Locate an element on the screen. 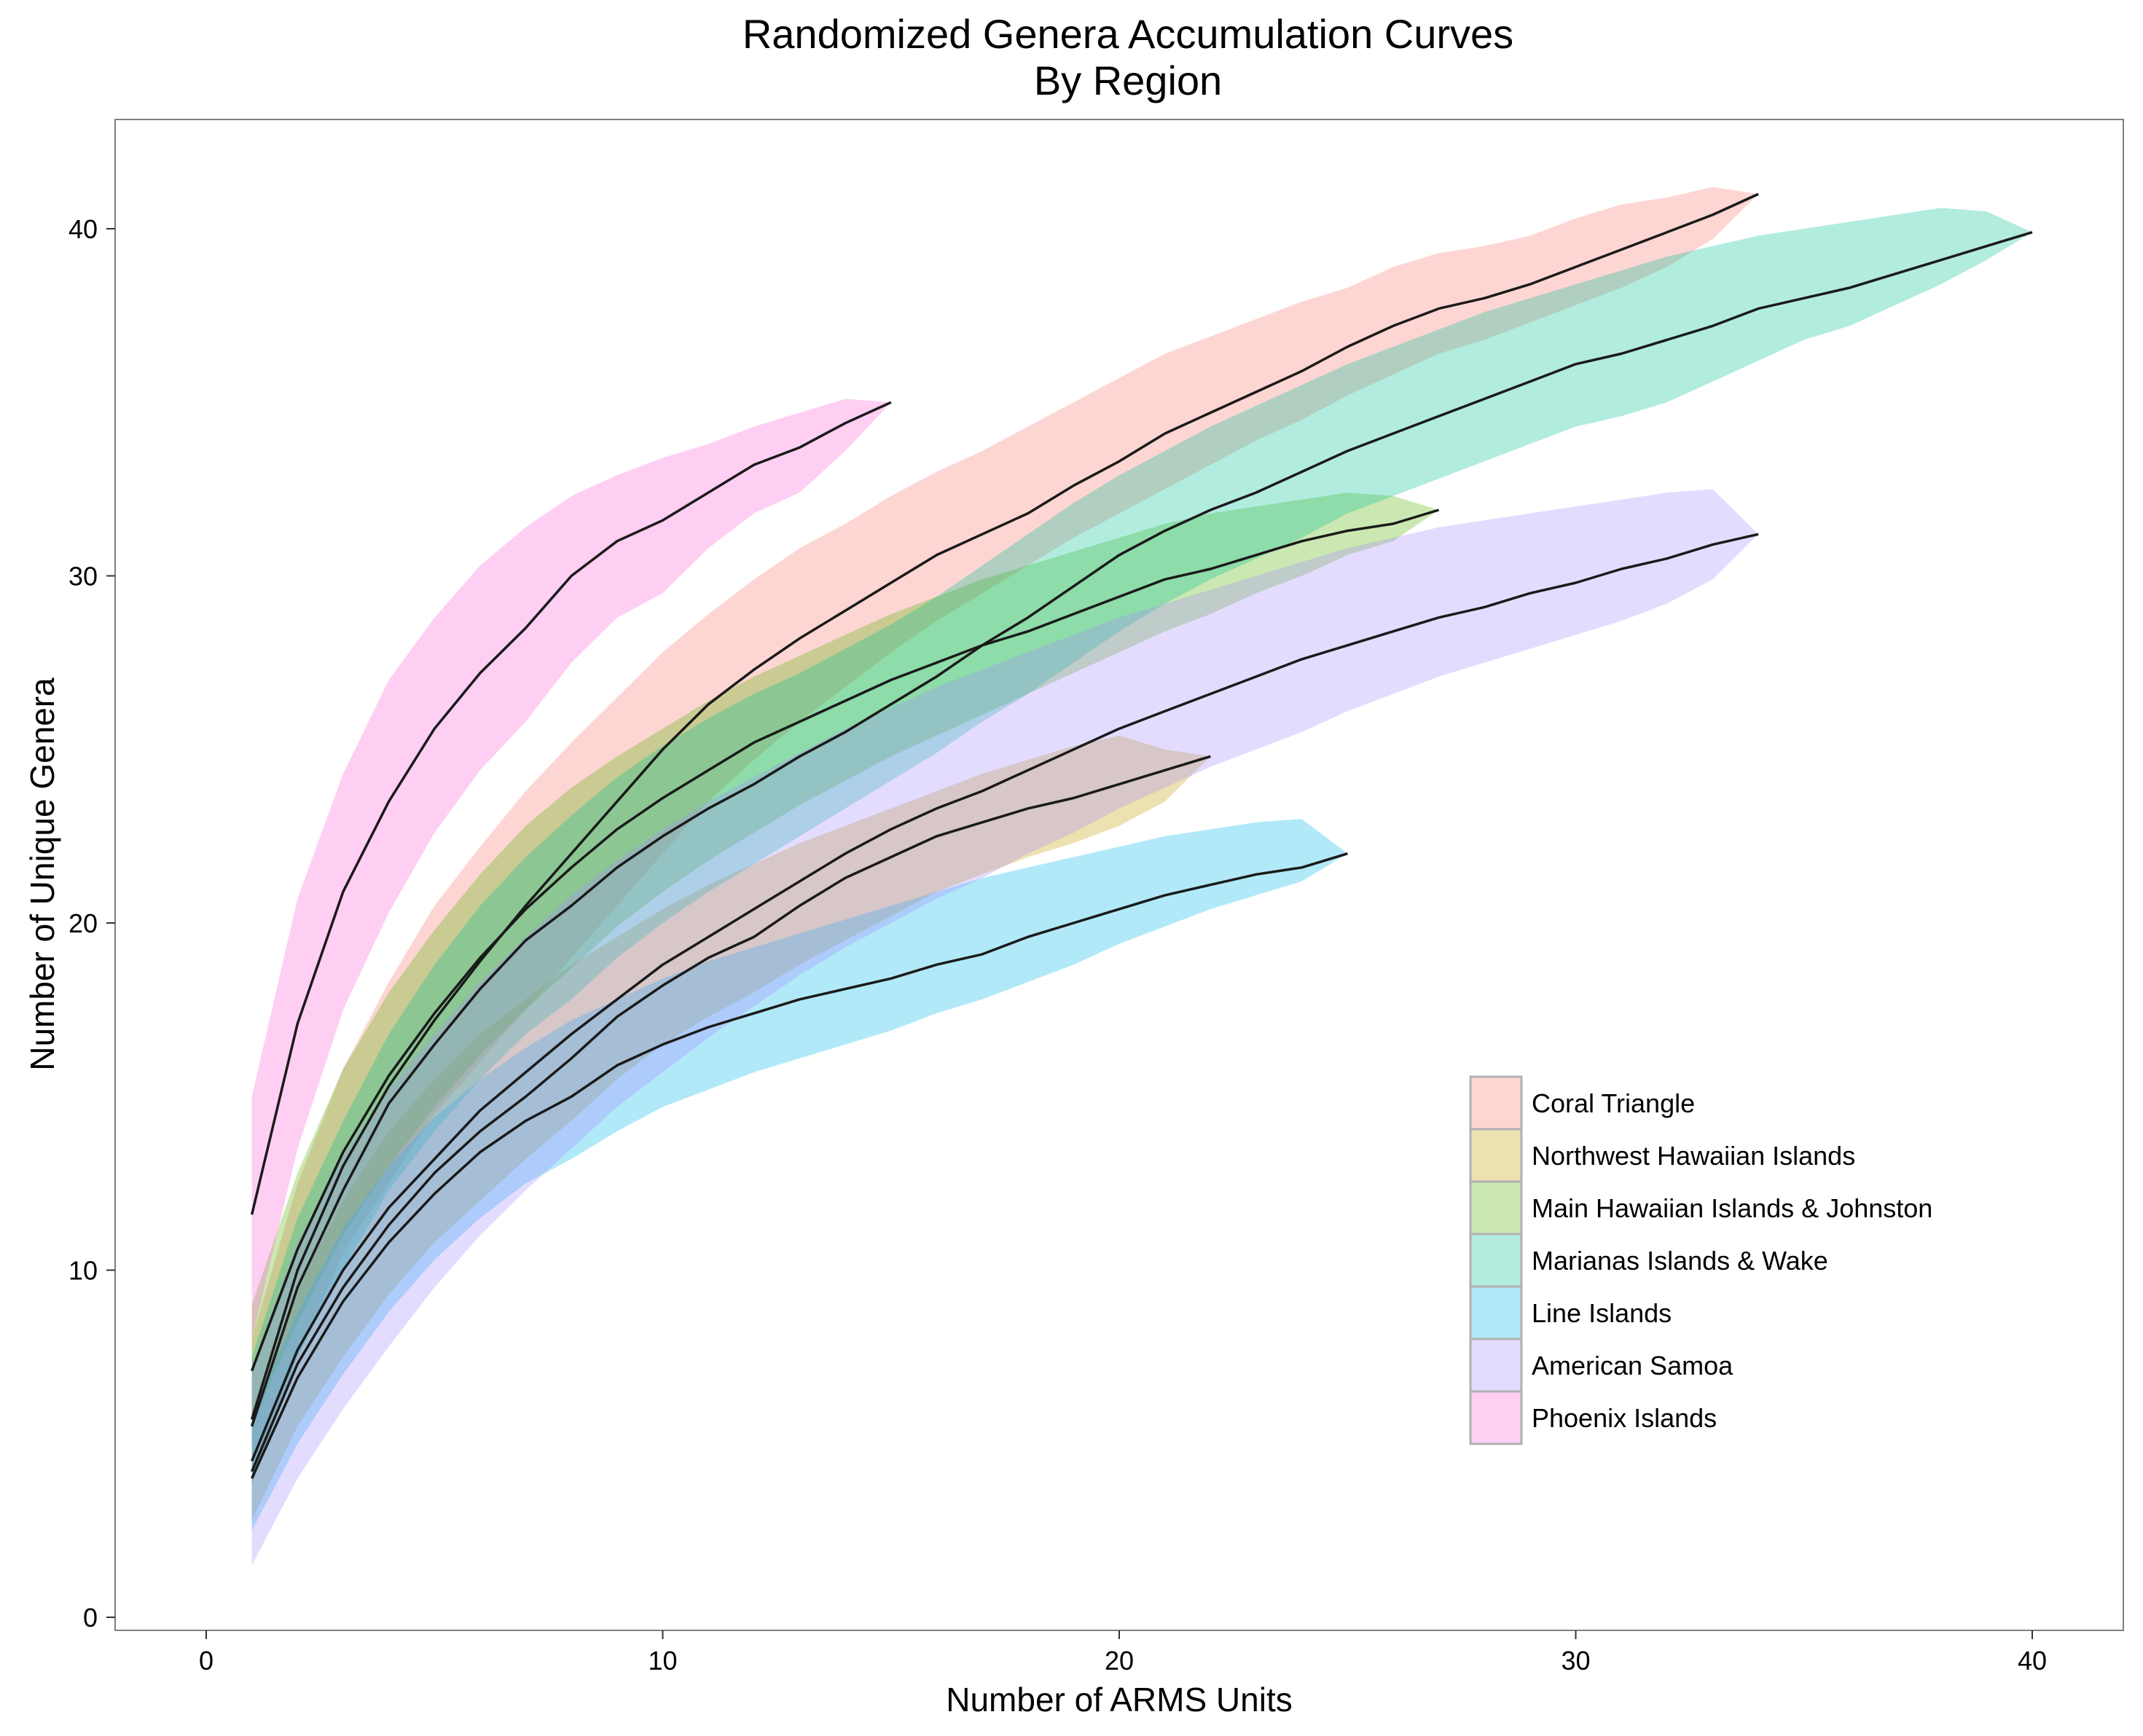 Image resolution: width=2143 pixels, height=1736 pixels. legend-label-northwest-hawaiian-islands: Northwest Hawaiian Islands is located at coordinates (1693, 1156).